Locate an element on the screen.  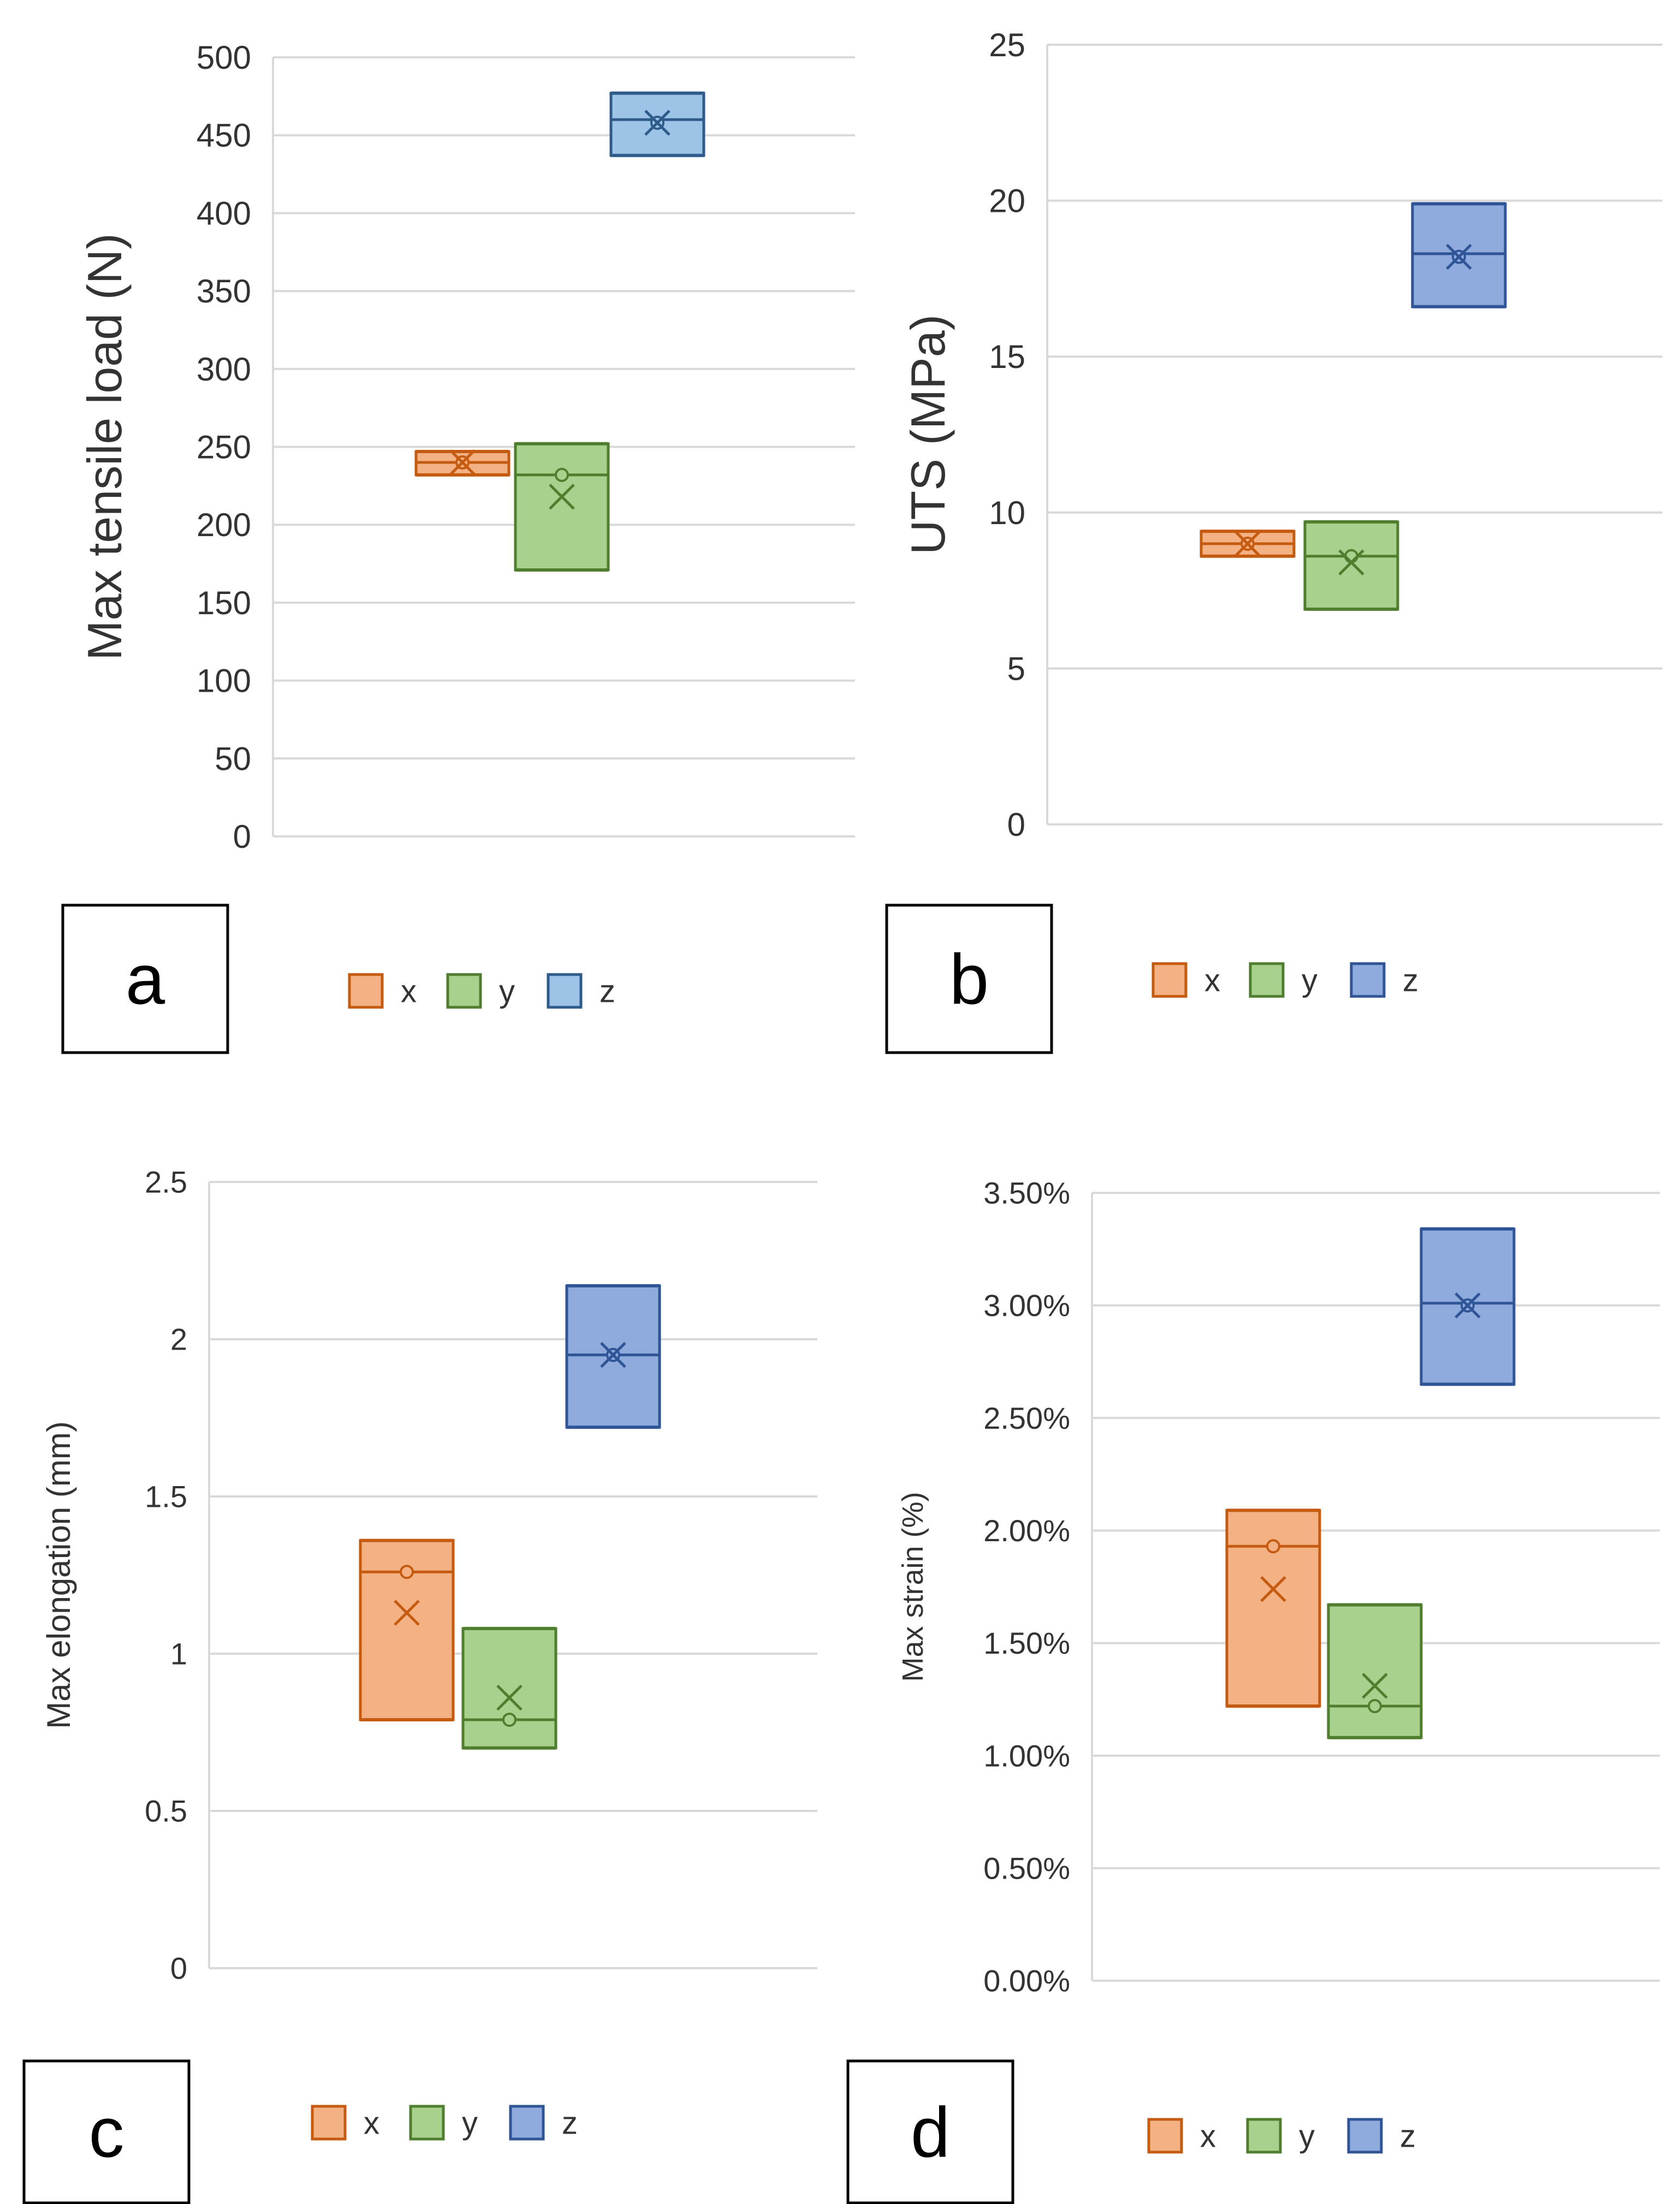
y-tick-label: 0.00% is located at coordinates (1026, 1981).